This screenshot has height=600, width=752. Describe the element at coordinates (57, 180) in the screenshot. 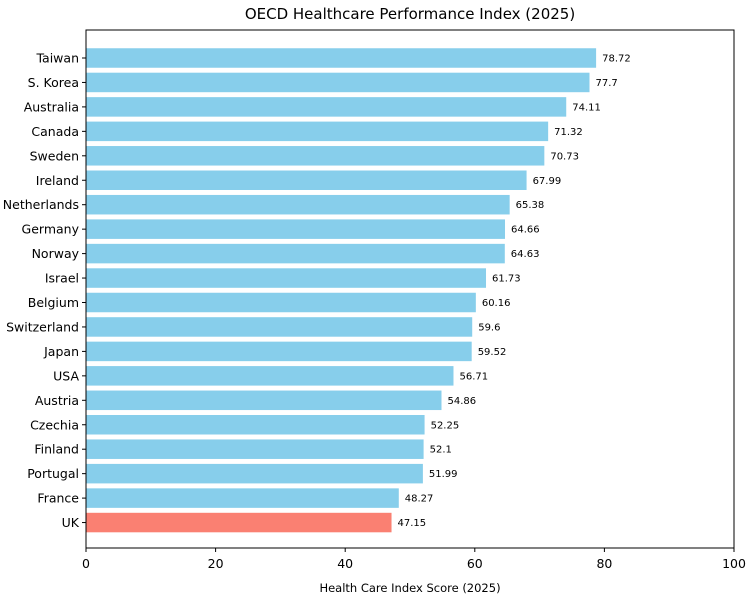

I see `y-tick-label: Ireland` at that location.